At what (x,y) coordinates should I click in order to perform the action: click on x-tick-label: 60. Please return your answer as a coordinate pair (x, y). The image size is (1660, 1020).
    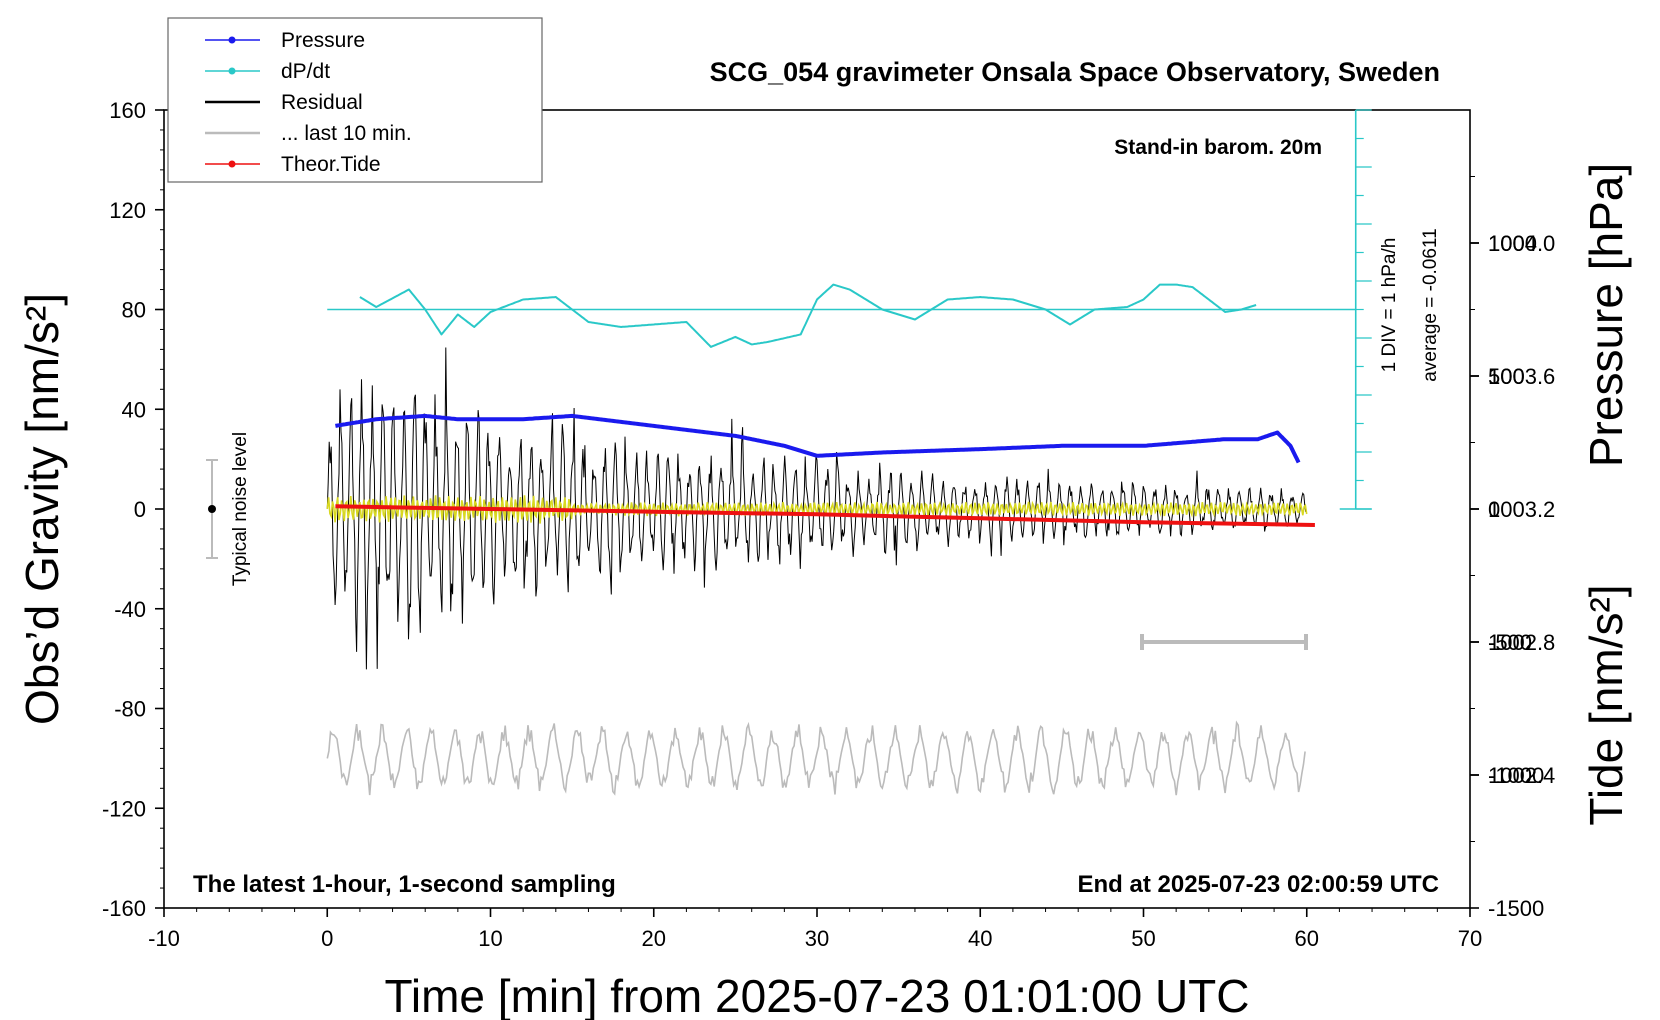
    Looking at the image, I should click on (1307, 938).